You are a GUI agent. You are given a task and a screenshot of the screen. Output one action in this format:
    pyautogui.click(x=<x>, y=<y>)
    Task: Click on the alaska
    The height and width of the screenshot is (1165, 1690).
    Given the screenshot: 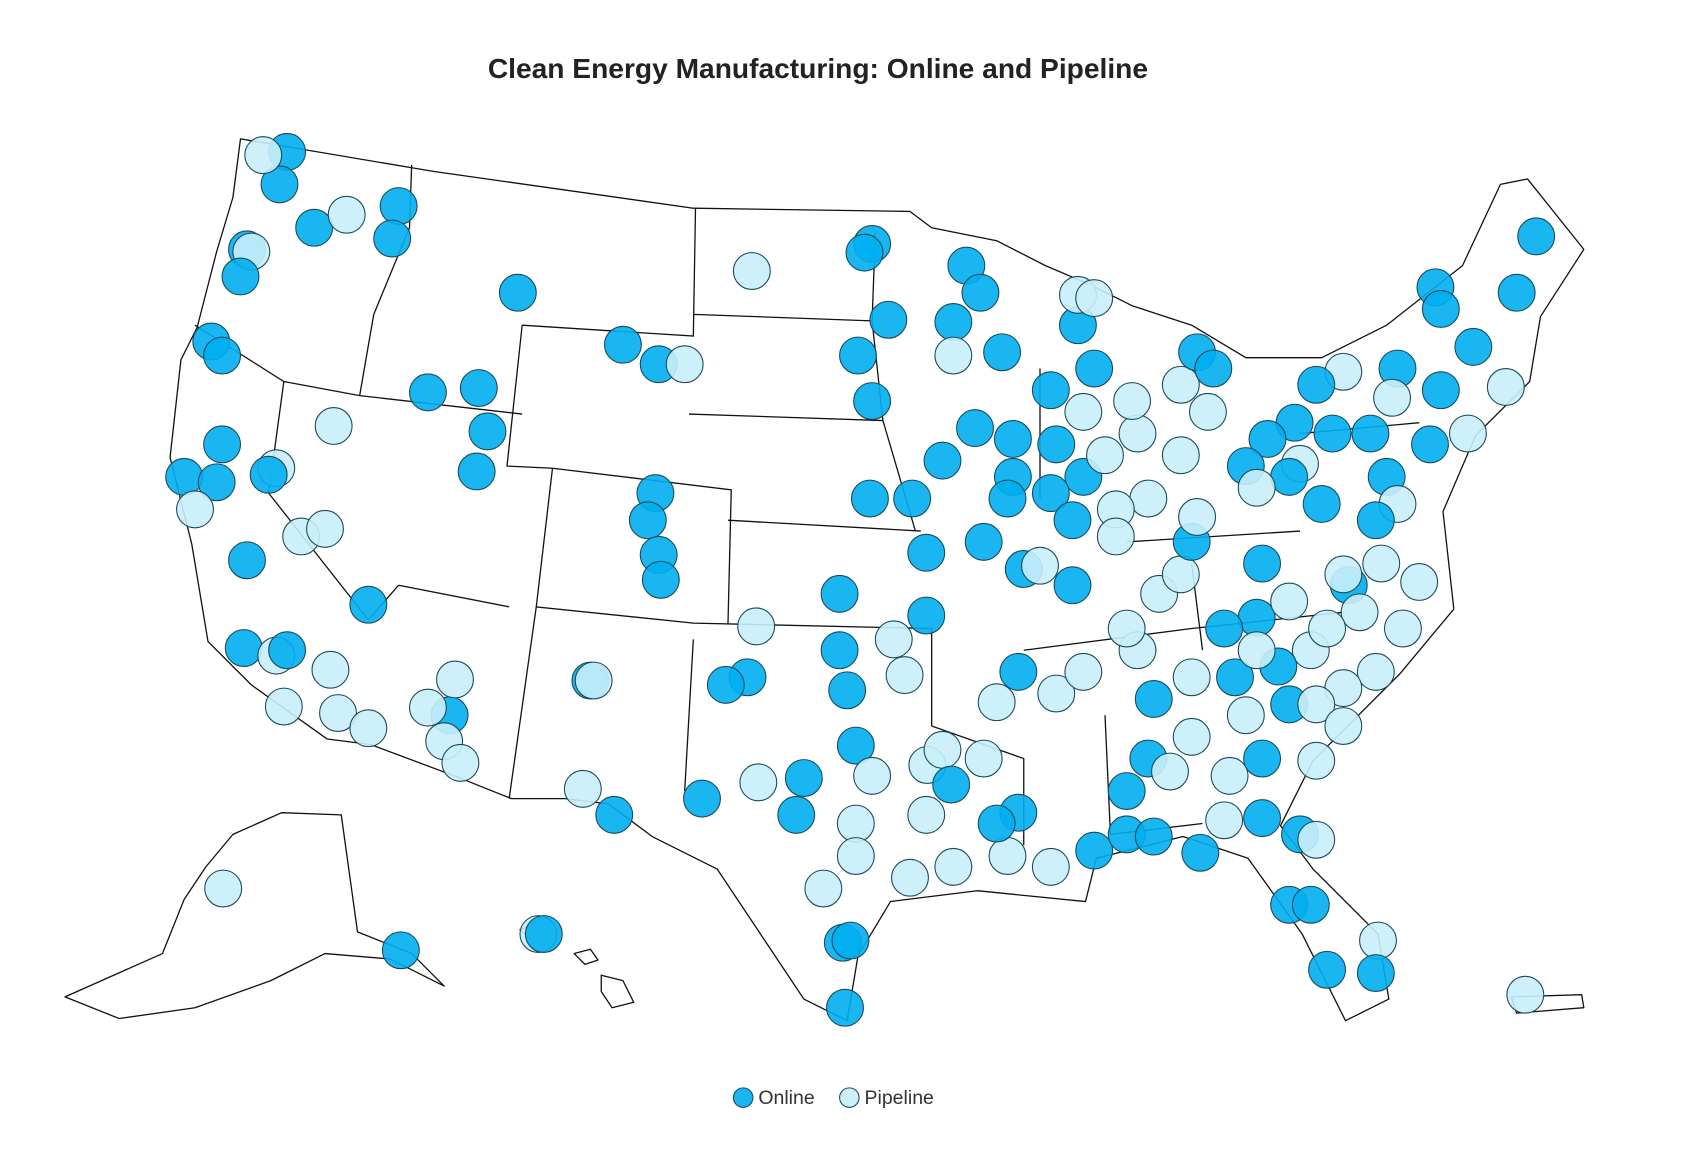 What is the action you would take?
    pyautogui.click(x=254, y=916)
    